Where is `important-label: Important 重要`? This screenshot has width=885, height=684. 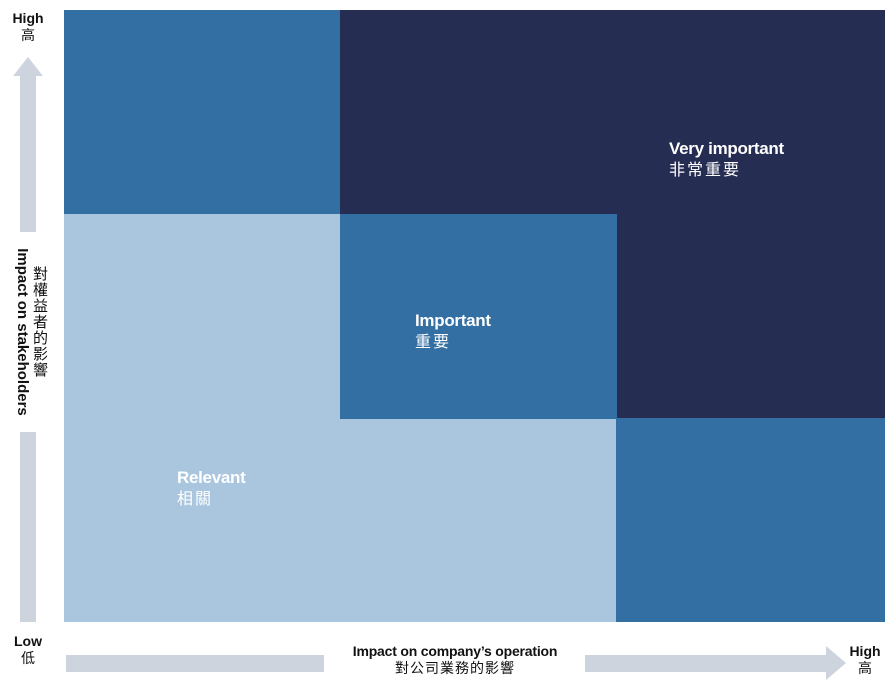
important-label: Important 重要 is located at coordinates (453, 331).